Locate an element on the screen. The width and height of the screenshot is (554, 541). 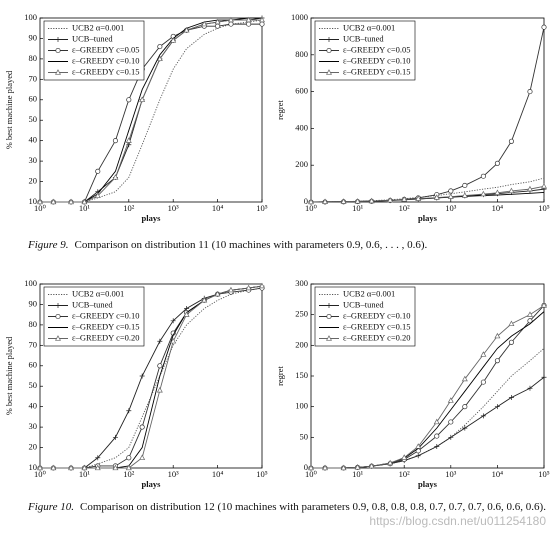
y-tick-label: 300 is located at coordinates (301, 283).